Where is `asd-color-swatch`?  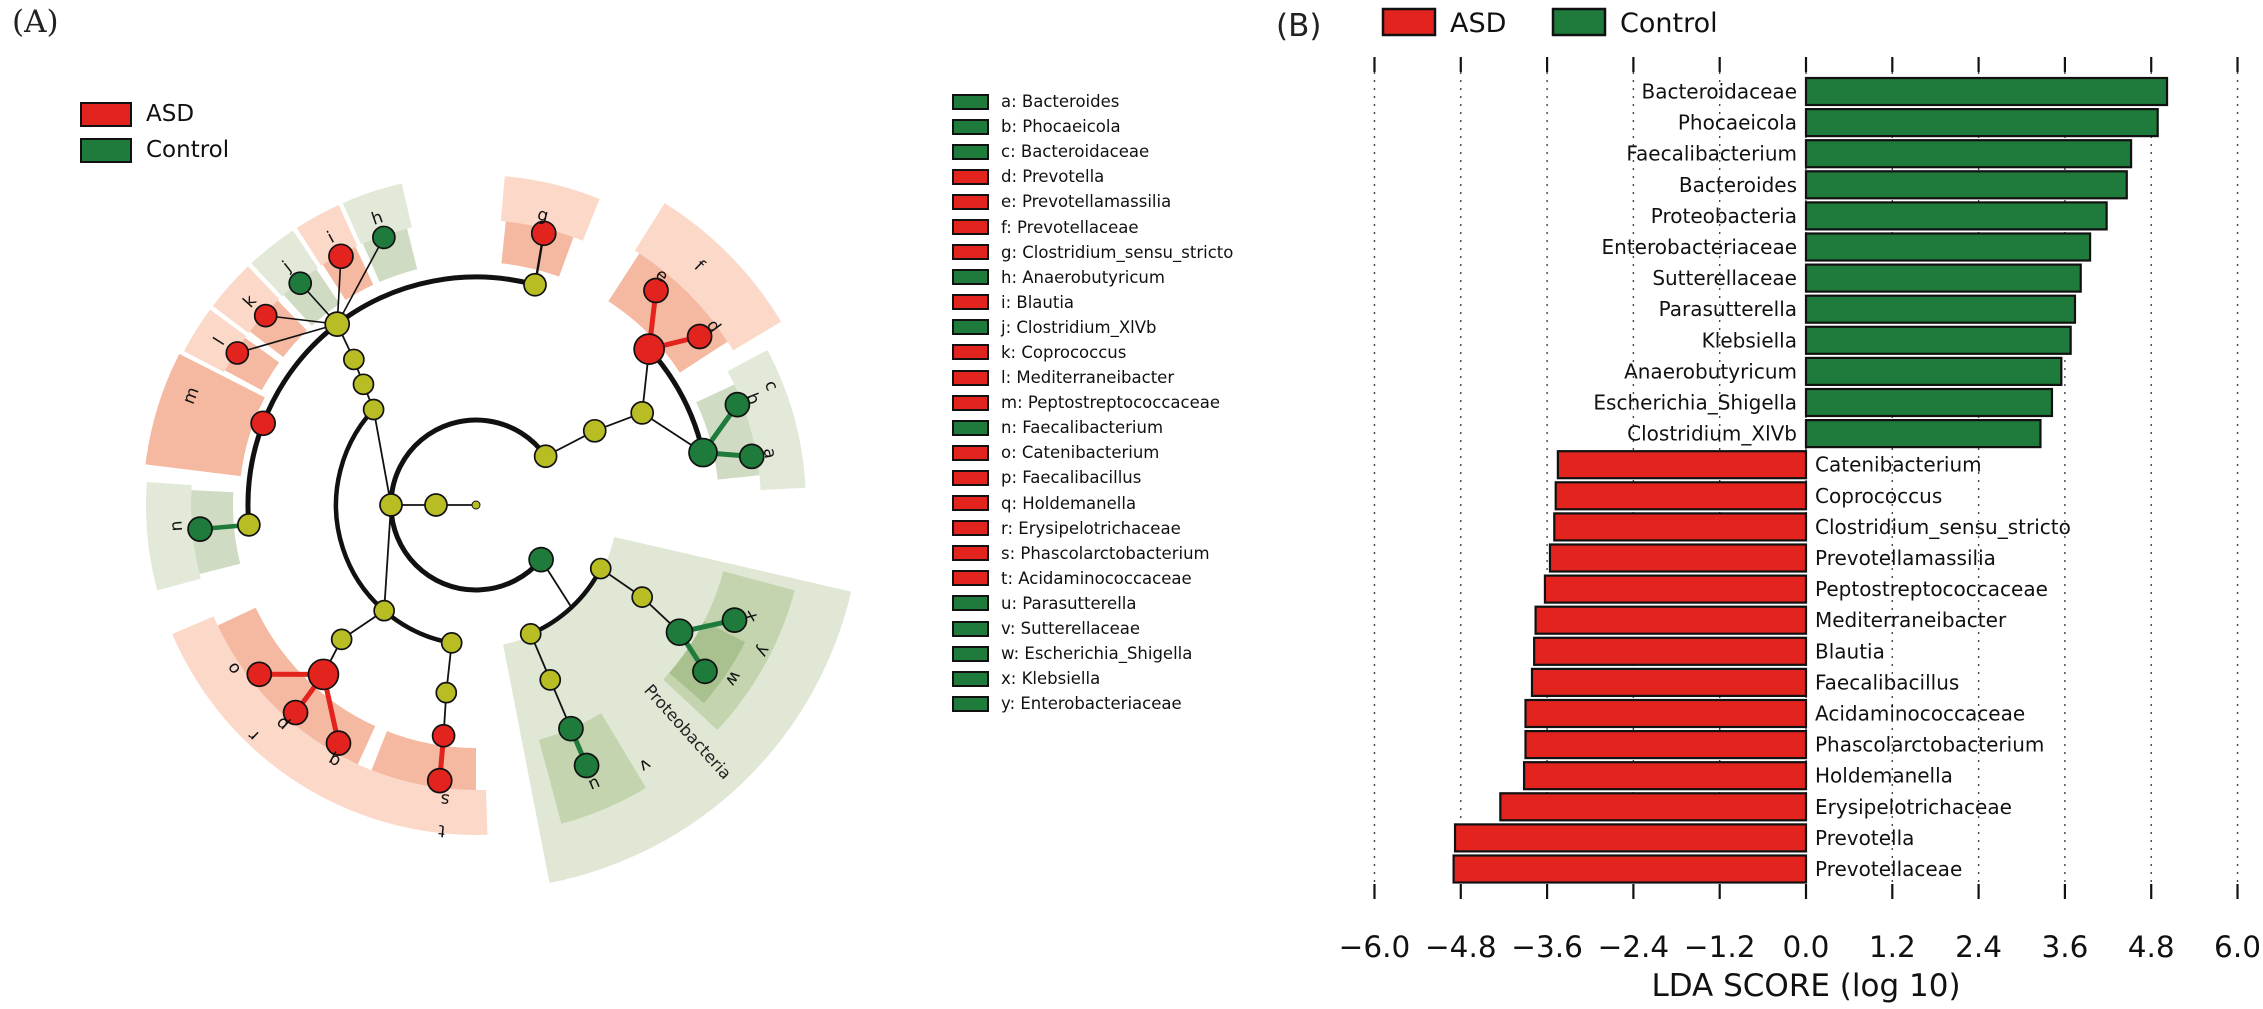
asd-color-swatch is located at coordinates (106, 114).